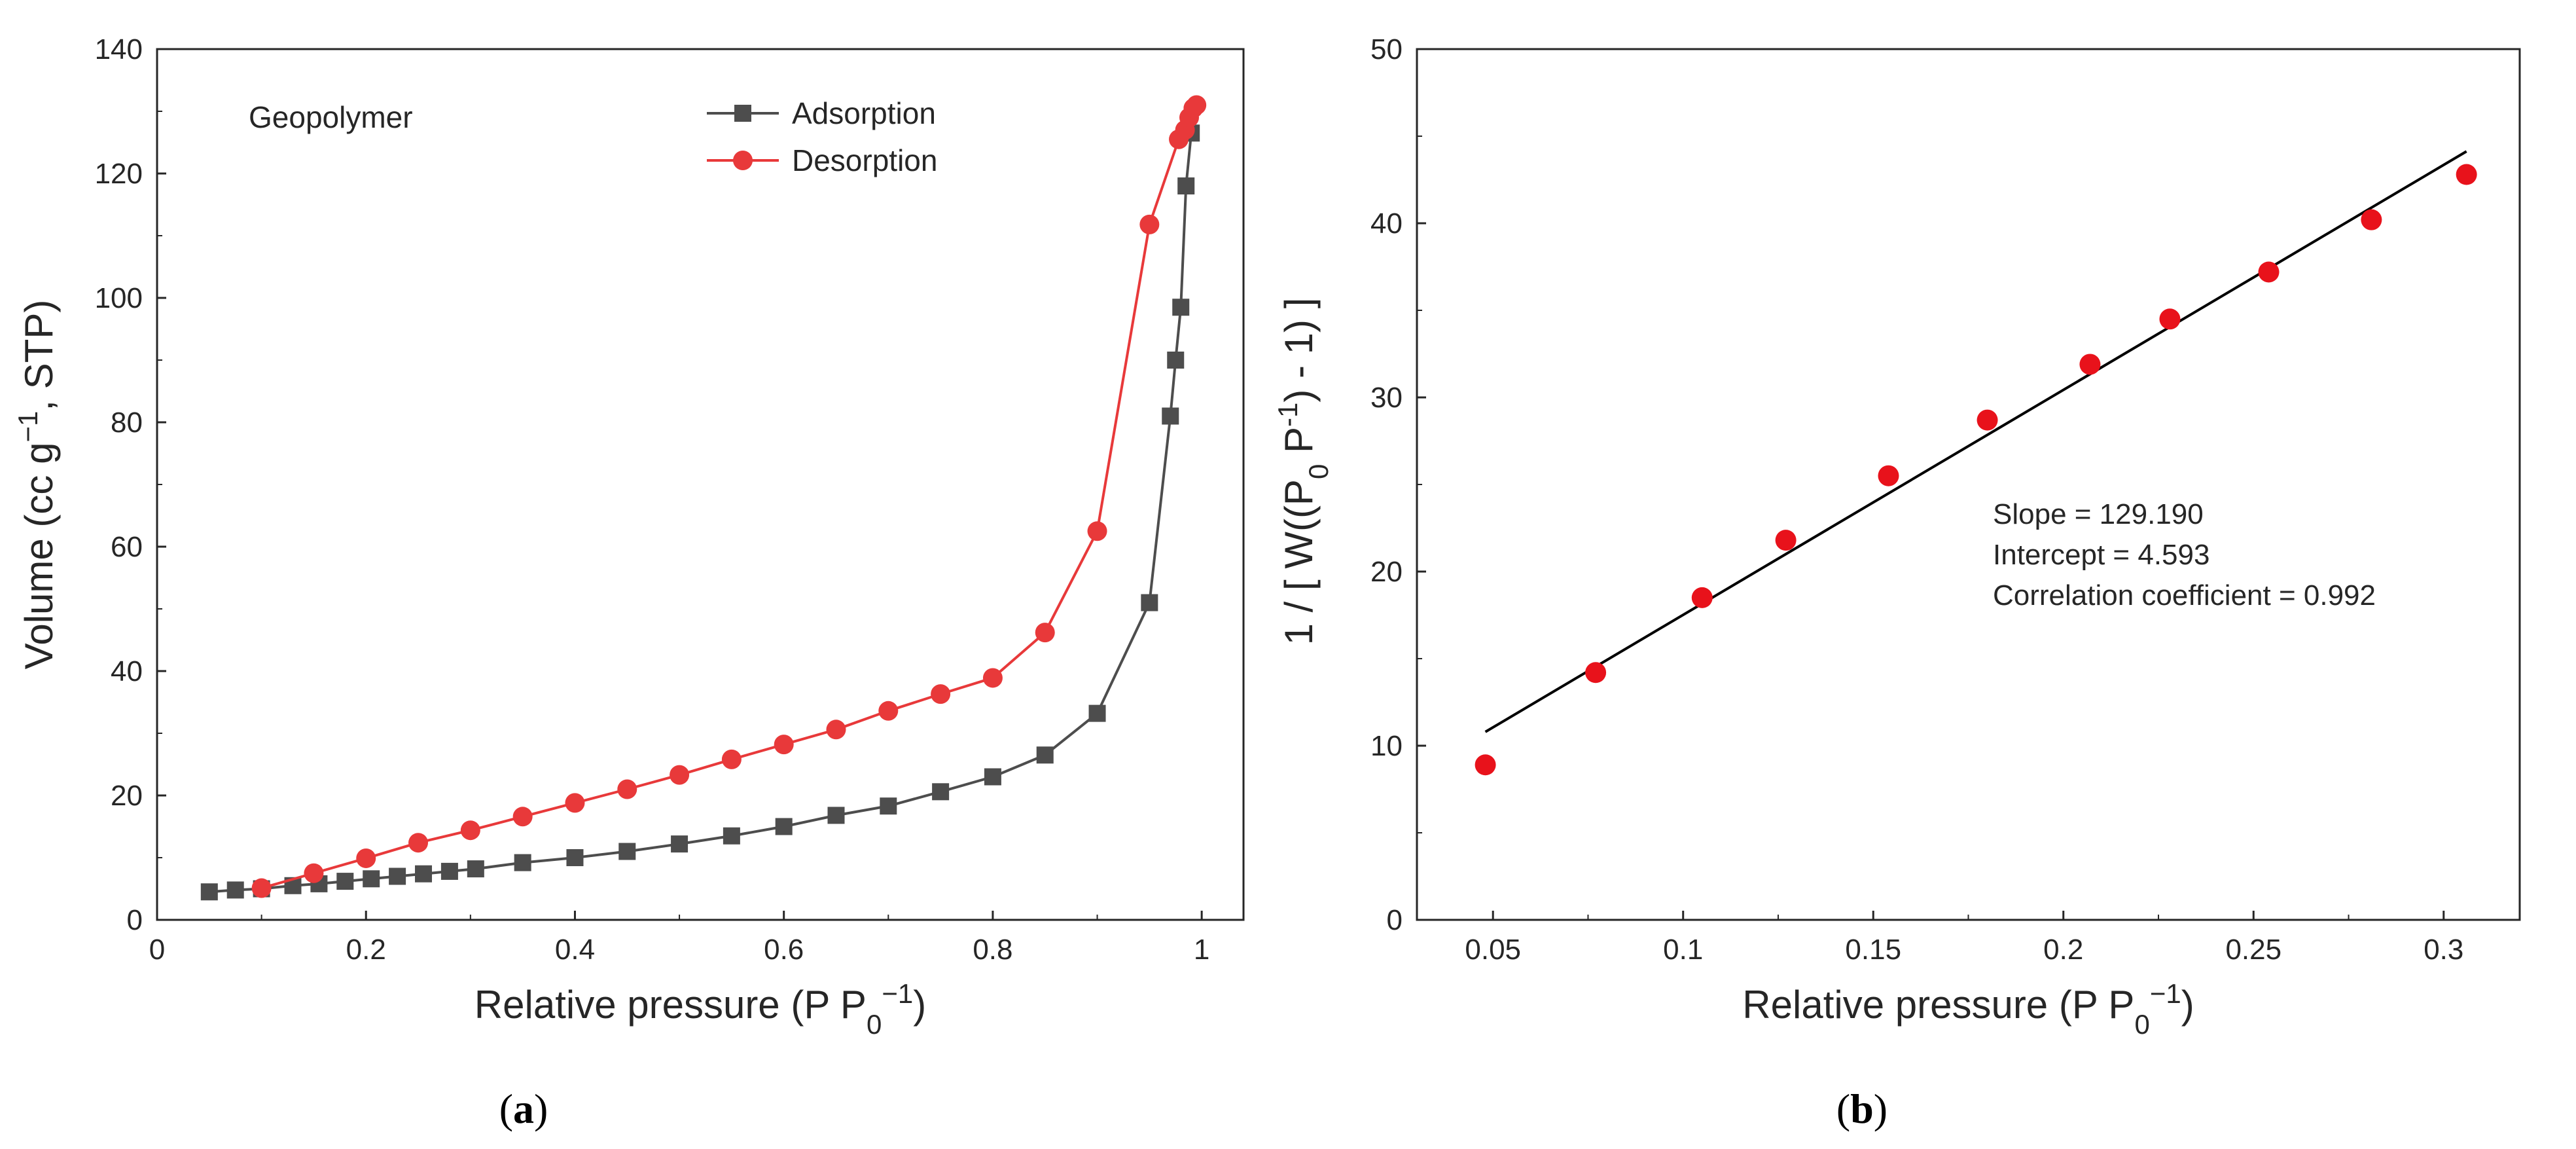  Describe the element at coordinates (864, 160) in the screenshot. I see `legend-label: Desorption` at that location.